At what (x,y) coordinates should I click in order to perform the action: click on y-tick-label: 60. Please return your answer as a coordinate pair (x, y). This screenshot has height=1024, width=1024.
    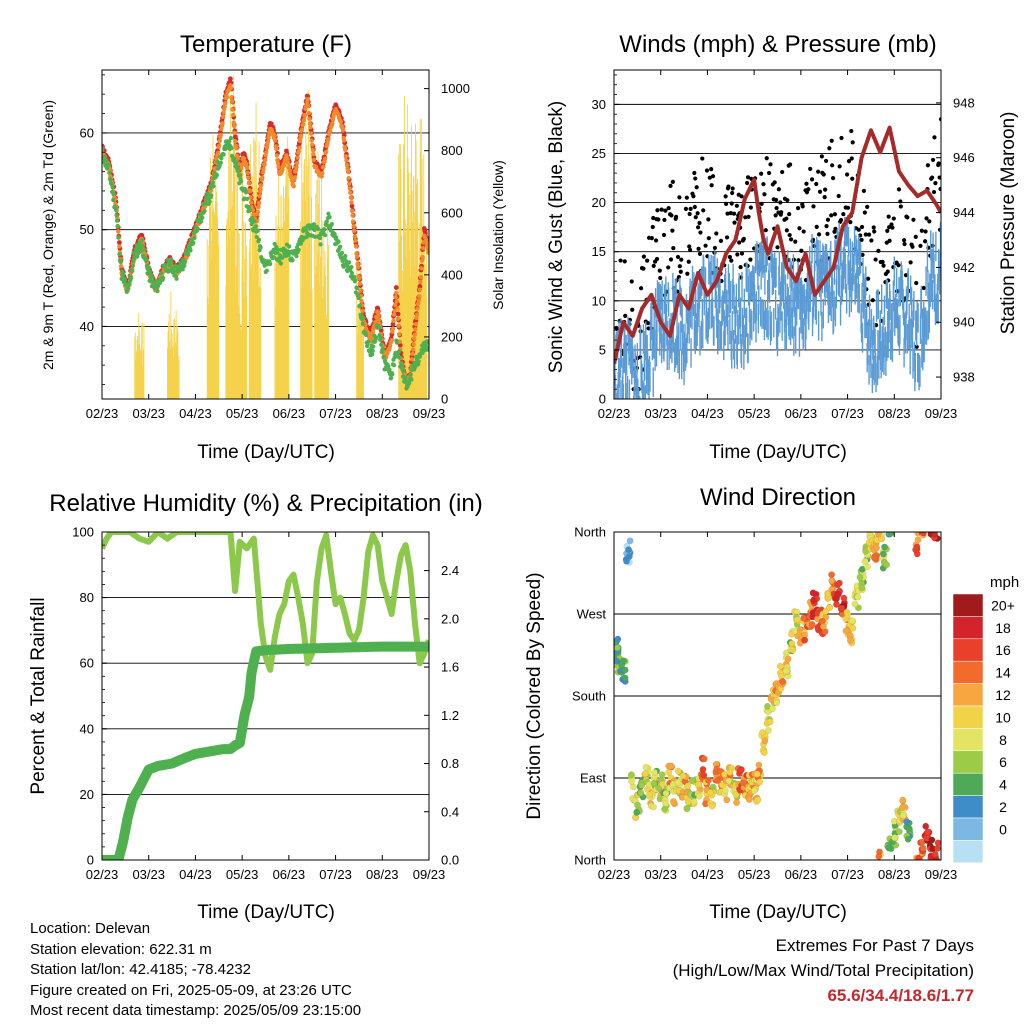
    Looking at the image, I should click on (87, 663).